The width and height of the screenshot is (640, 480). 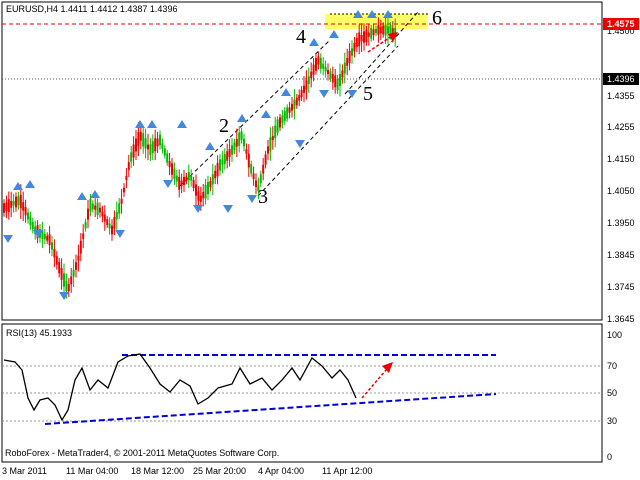 I want to click on wave-label-3: 3, so click(x=263, y=197).